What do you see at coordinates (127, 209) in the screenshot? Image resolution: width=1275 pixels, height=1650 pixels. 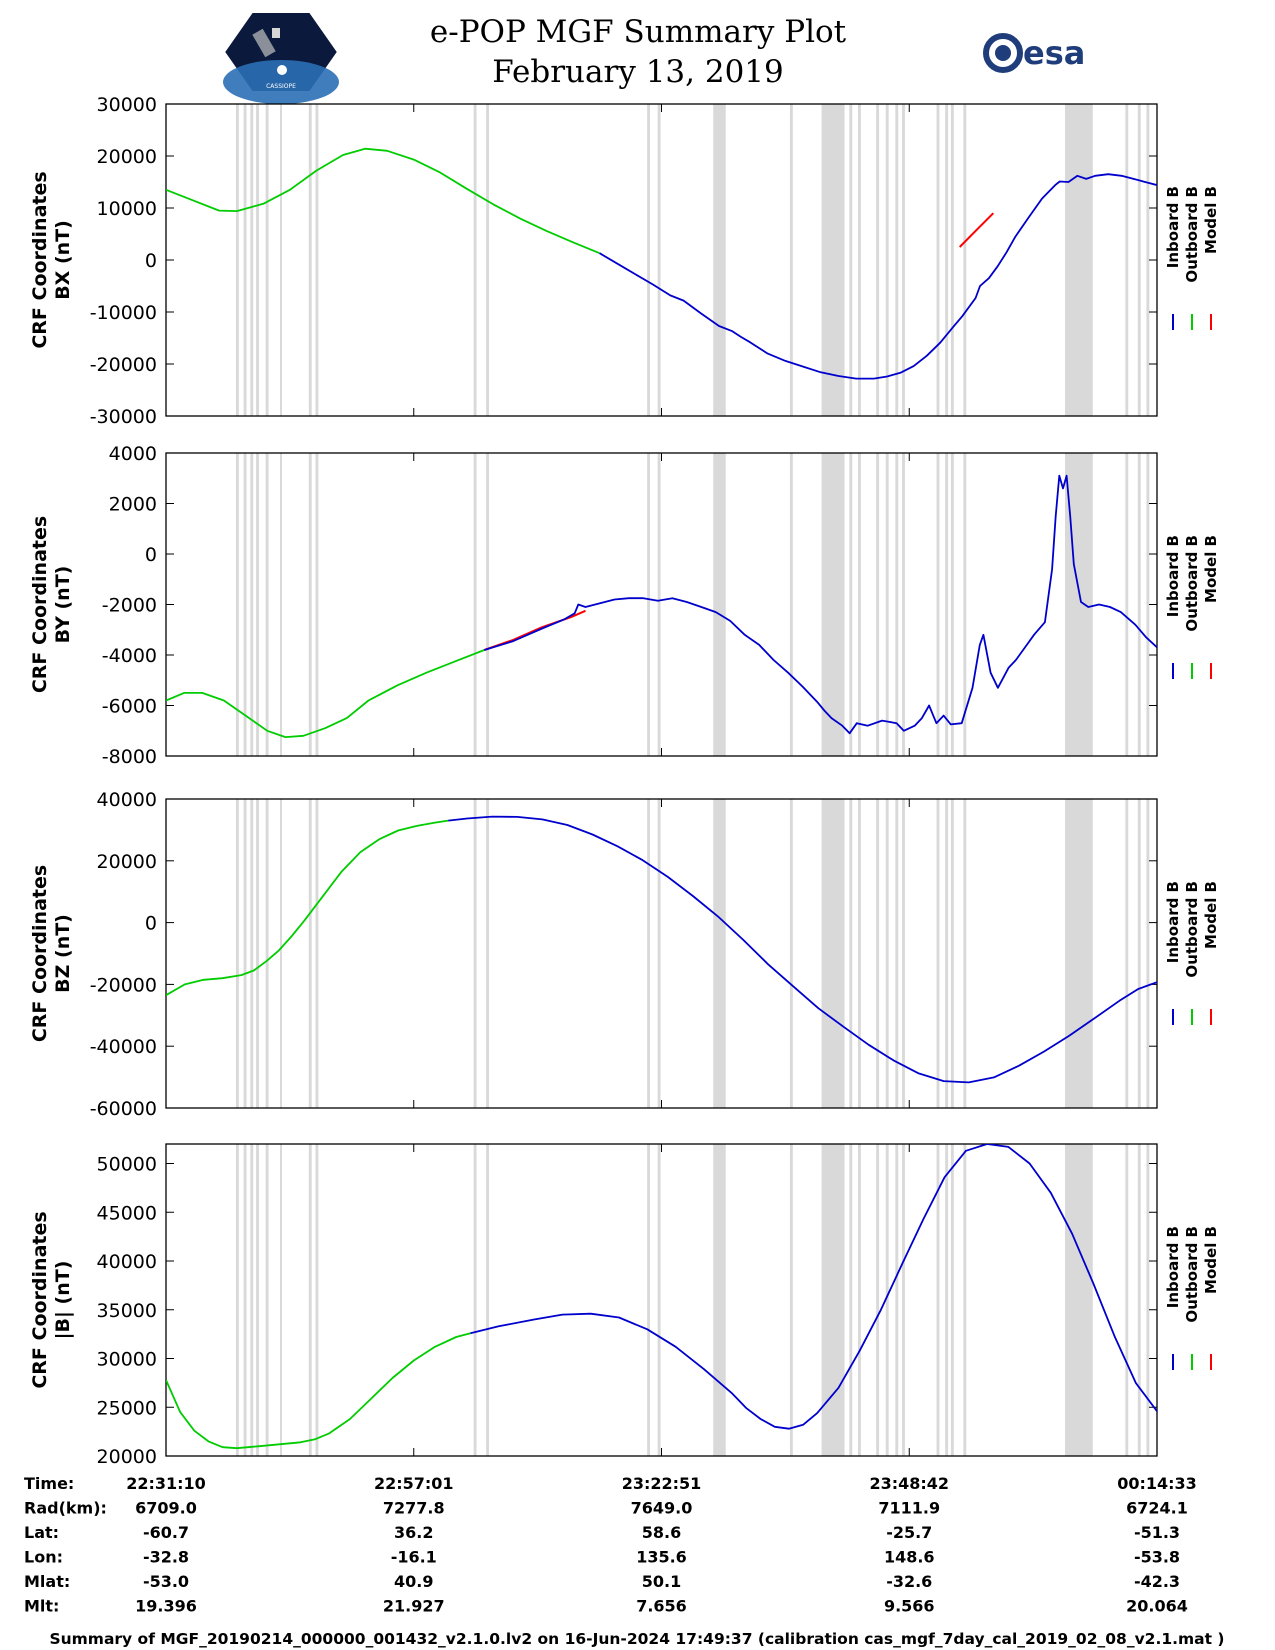 I see `y-tick-label: 10000` at bounding box center [127, 209].